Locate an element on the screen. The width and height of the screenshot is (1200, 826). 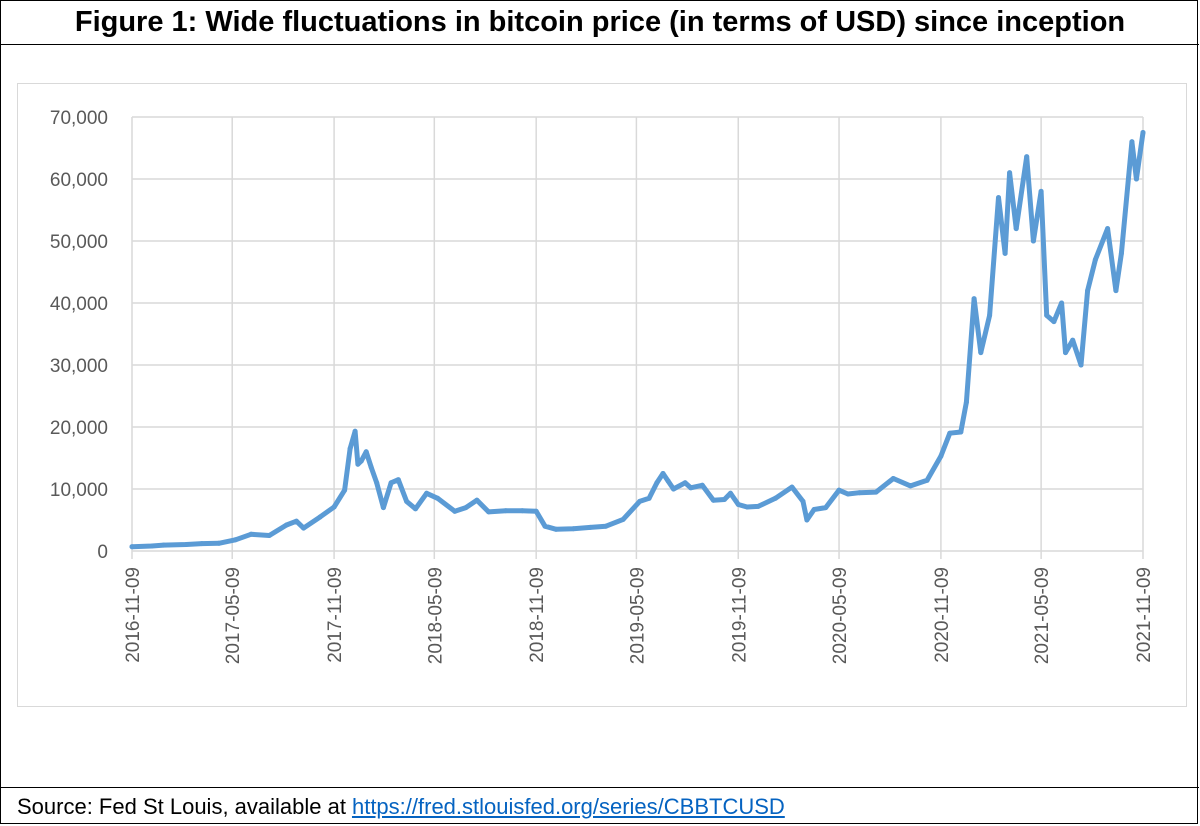
x-tick-label: 2017-05-09 is located at coordinates (233, 615).